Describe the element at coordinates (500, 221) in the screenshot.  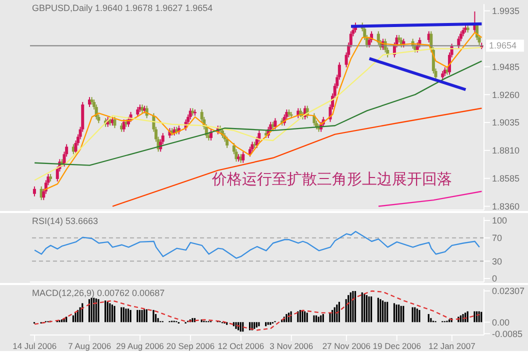
I see `y-tick-label: 100` at that location.